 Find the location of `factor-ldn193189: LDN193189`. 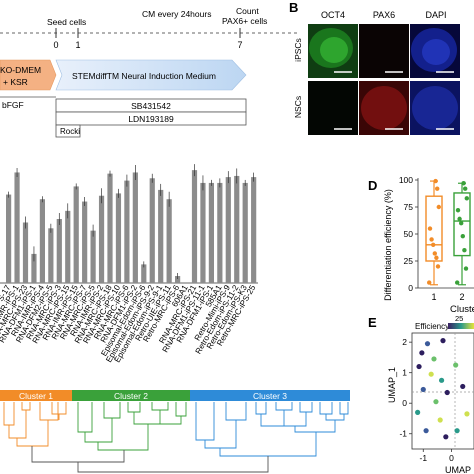

factor-ldn193189: LDN193189 is located at coordinates (151, 119).